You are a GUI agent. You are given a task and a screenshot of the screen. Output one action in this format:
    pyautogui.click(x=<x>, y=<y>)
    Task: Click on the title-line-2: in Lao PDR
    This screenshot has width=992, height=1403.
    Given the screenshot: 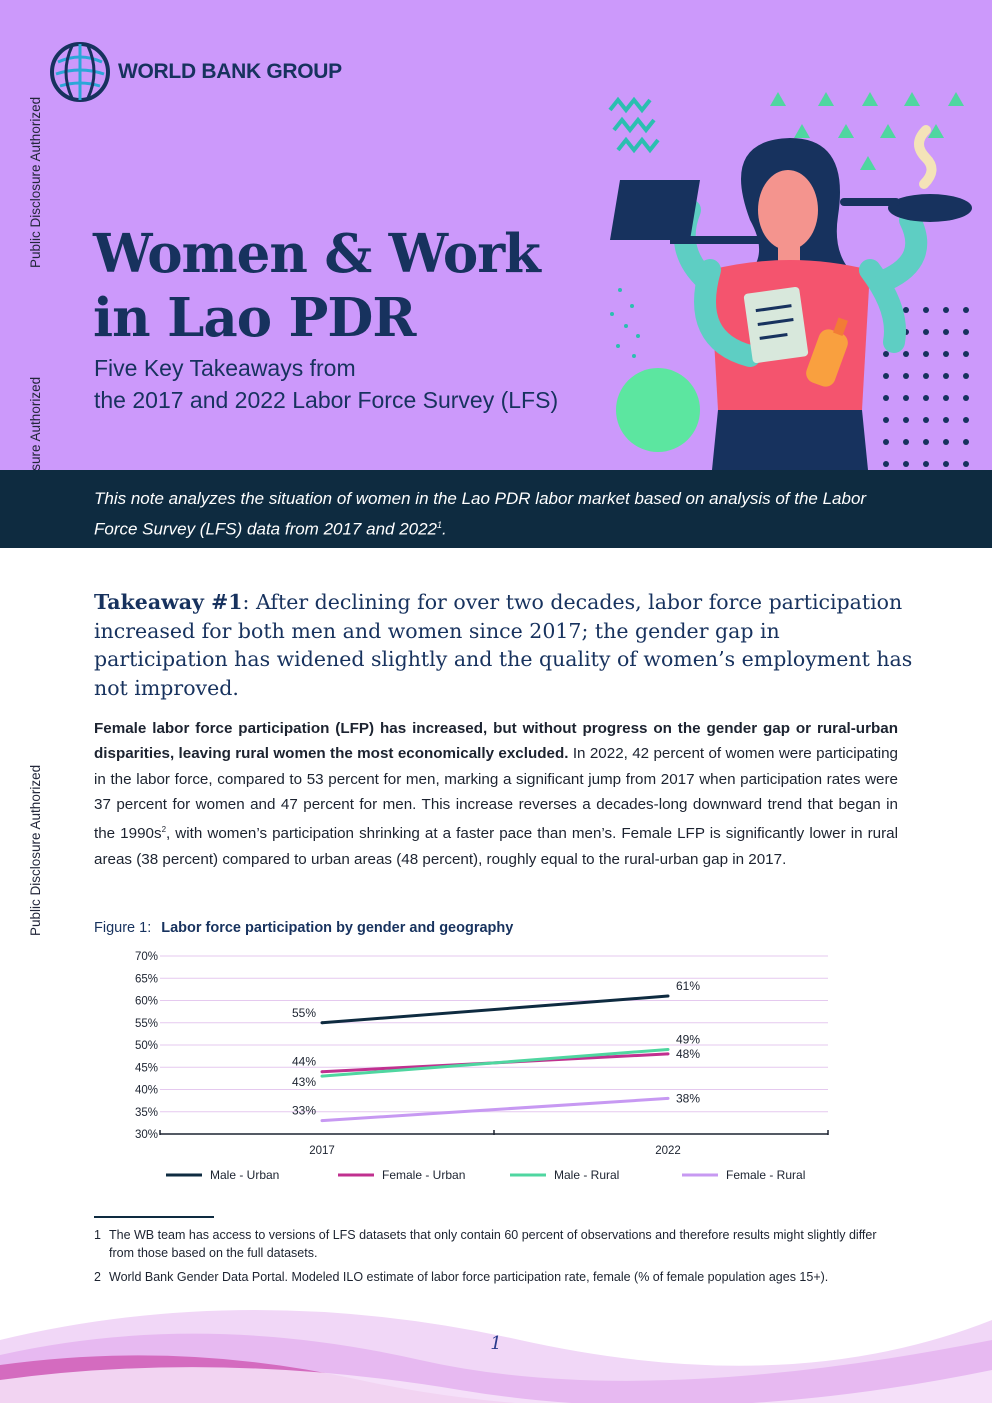 What is the action you would take?
    pyautogui.click(x=254, y=318)
    